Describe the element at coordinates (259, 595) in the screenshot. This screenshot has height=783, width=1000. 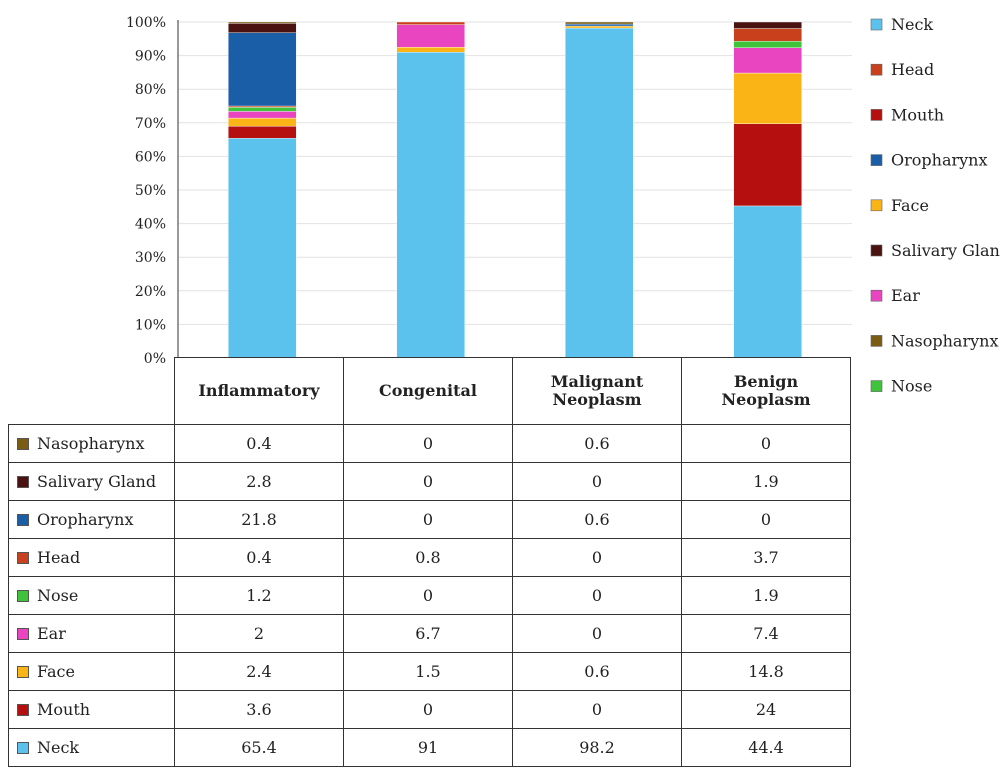
I see `table-cell: 1.2` at that location.